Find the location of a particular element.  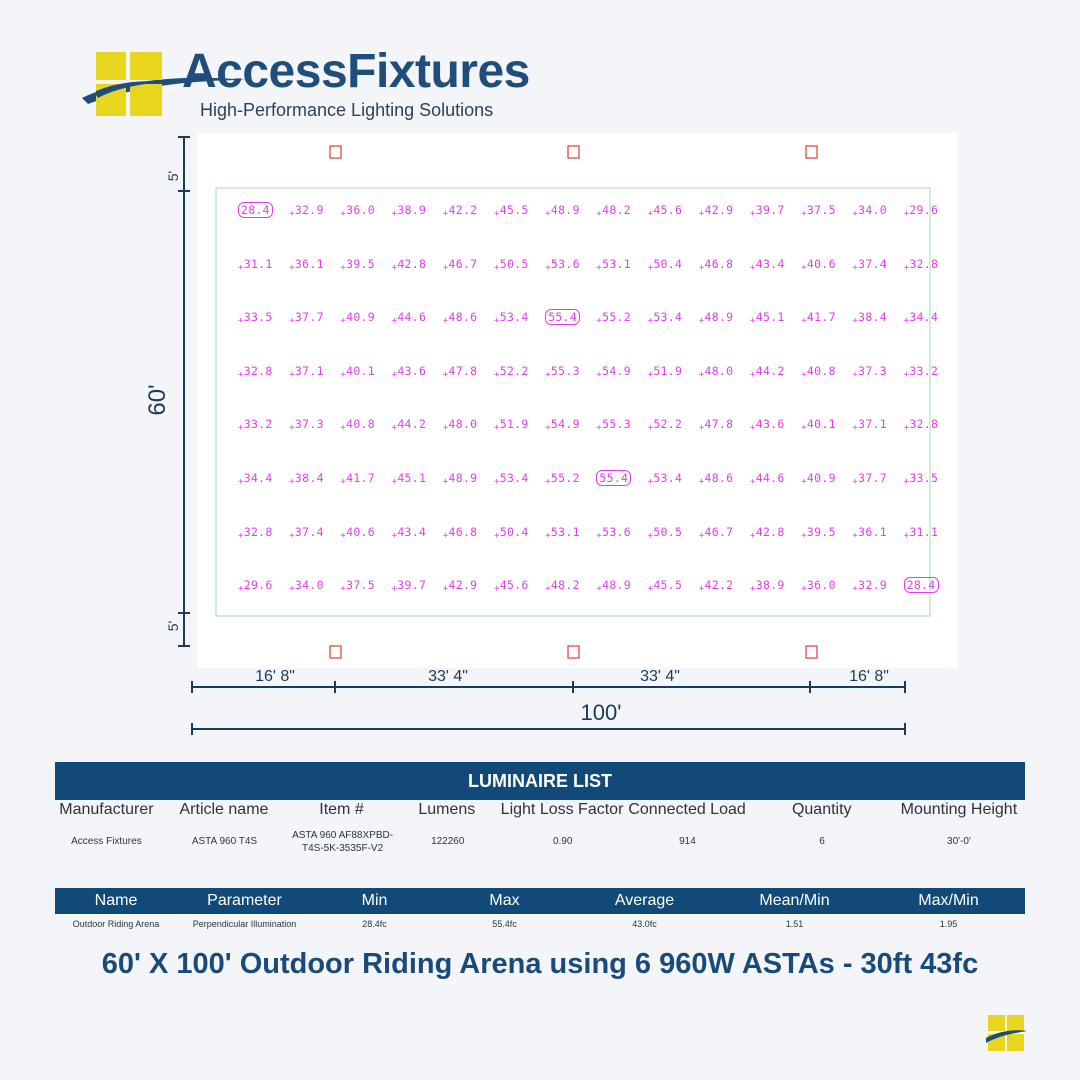

illuminance-value: +48.6 is located at coordinates (460, 318).